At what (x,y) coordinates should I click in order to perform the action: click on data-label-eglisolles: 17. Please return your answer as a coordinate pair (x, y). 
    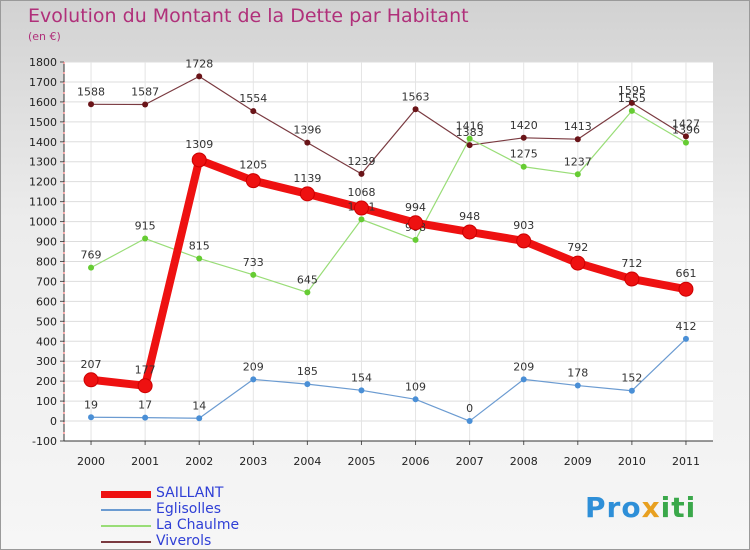
    Looking at the image, I should click on (145, 405).